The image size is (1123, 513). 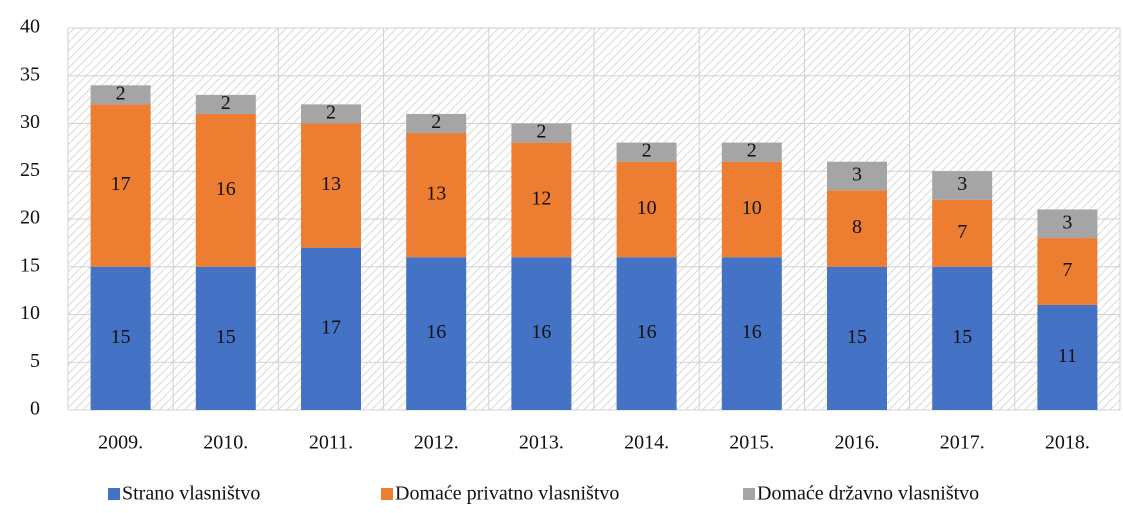 I want to click on x-tick-label: 2012., so click(x=436, y=443).